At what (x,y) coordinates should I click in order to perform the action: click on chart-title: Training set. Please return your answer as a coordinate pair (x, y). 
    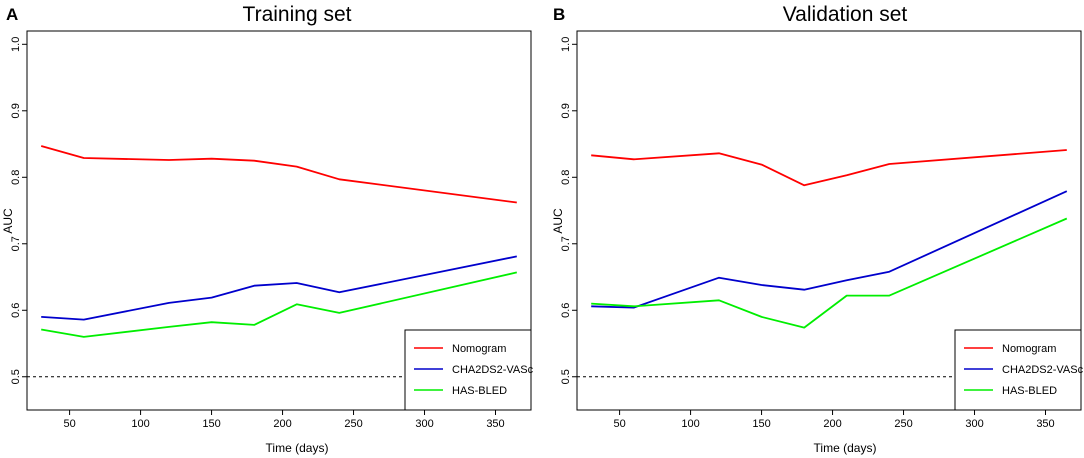
    Looking at the image, I should click on (297, 14).